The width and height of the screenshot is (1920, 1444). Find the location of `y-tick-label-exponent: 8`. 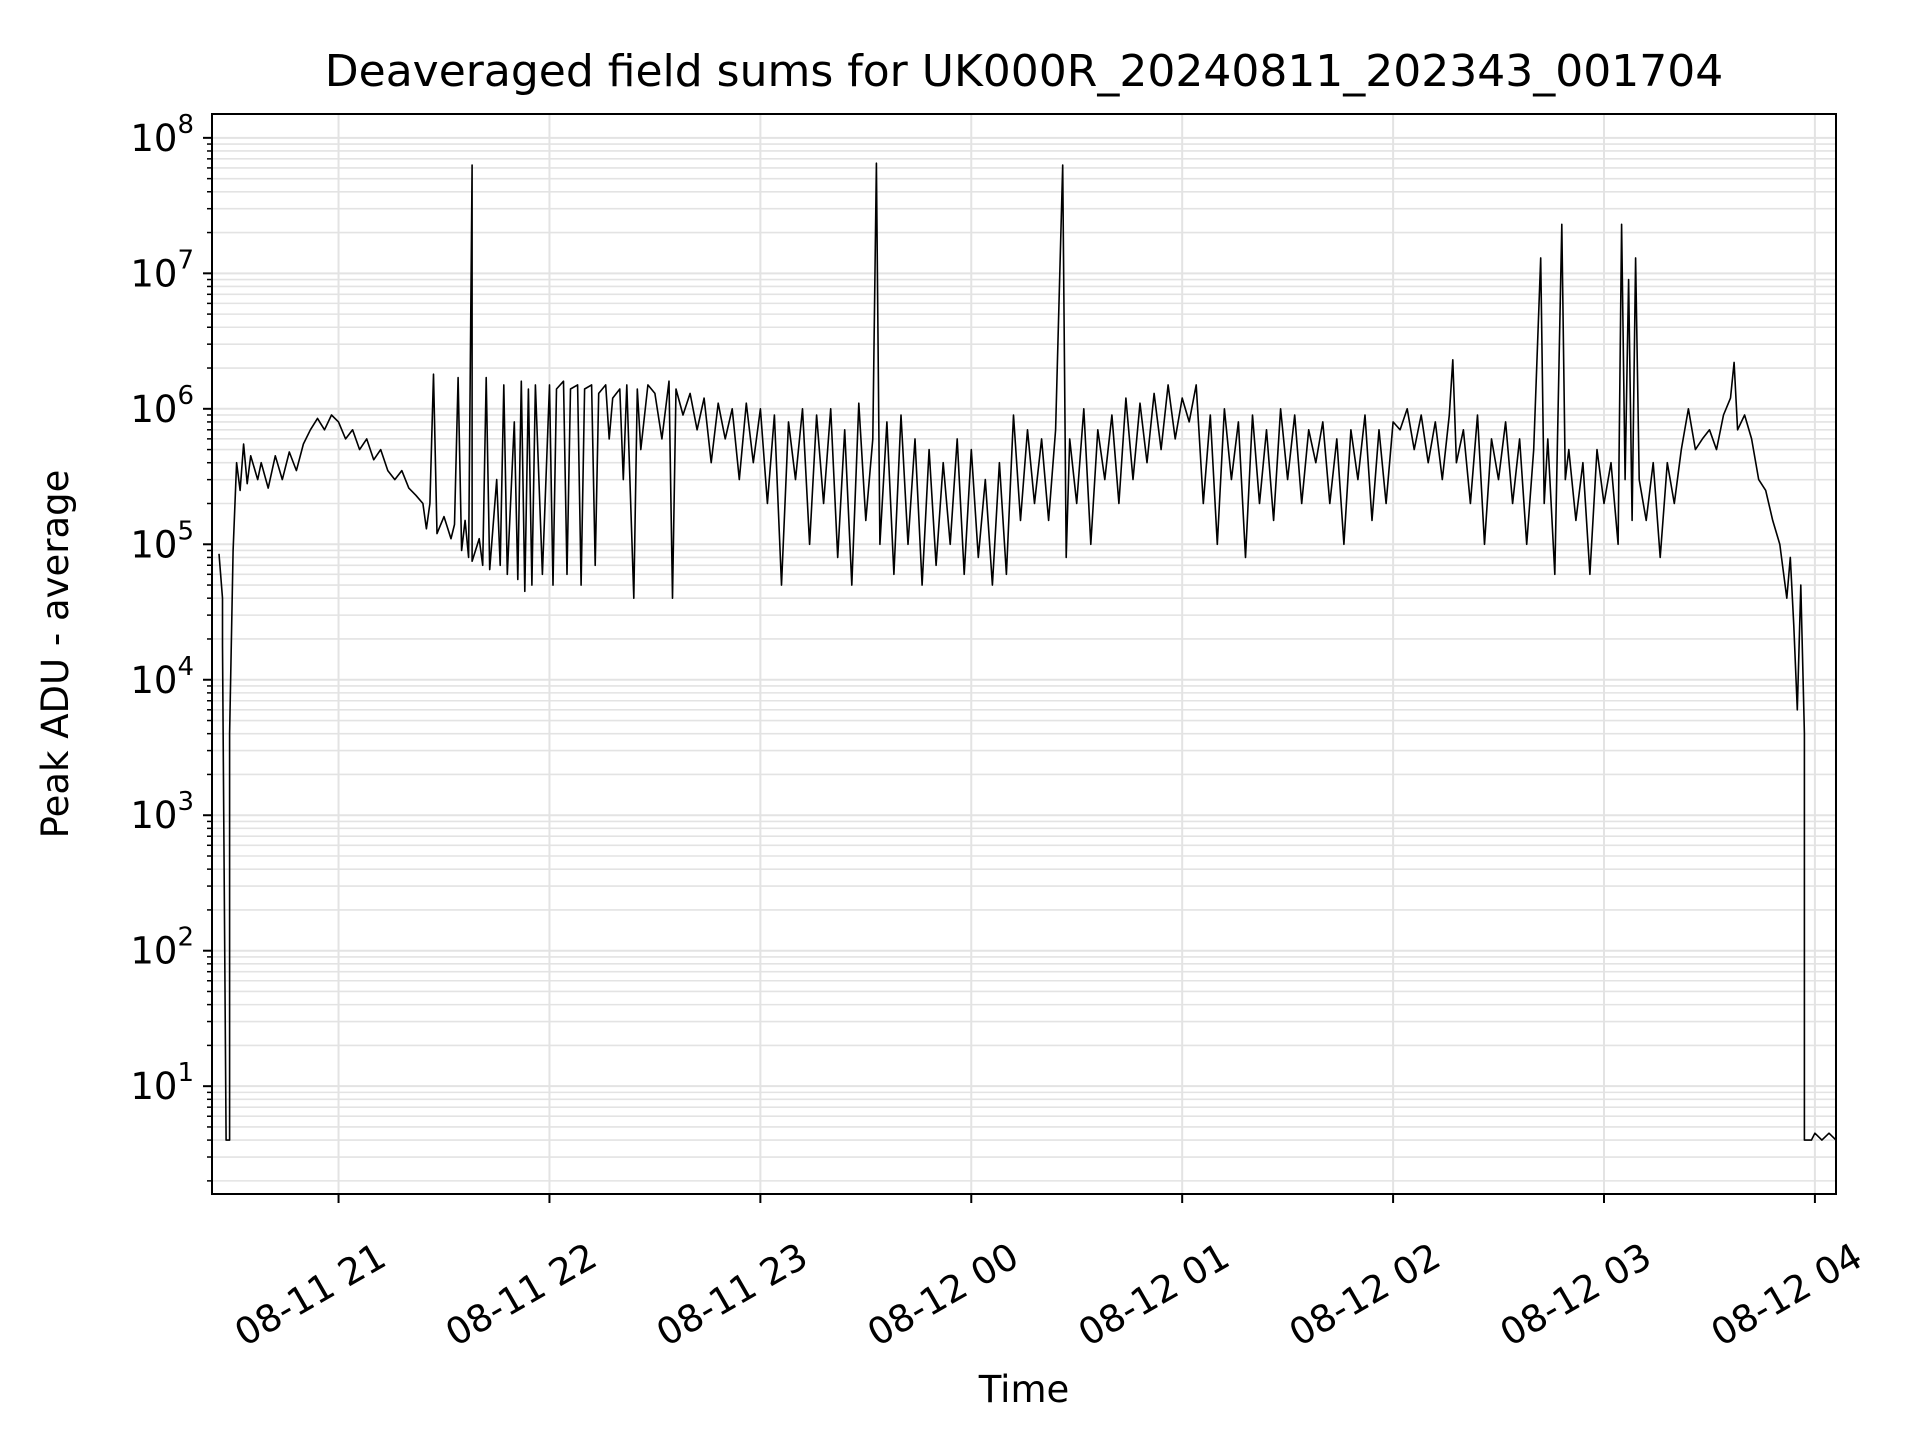

y-tick-label-exponent: 8 is located at coordinates (185, 125).